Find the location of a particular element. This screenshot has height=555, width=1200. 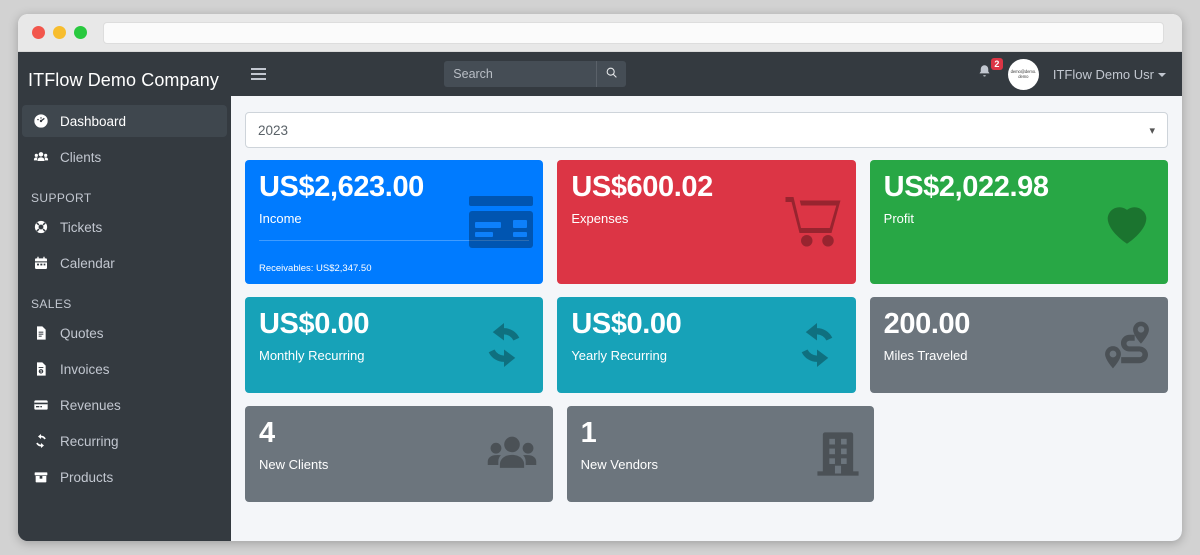

stat-value: 200.00 is located at coordinates (927, 324).